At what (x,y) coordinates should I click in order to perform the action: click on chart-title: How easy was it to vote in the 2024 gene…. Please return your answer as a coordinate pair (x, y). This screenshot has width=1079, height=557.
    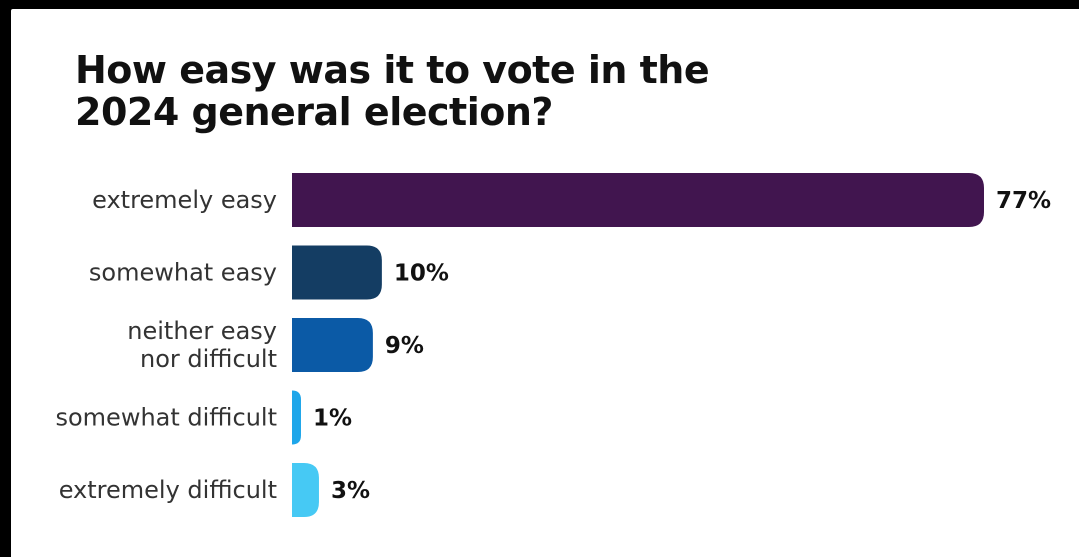
    Looking at the image, I should click on (392, 91).